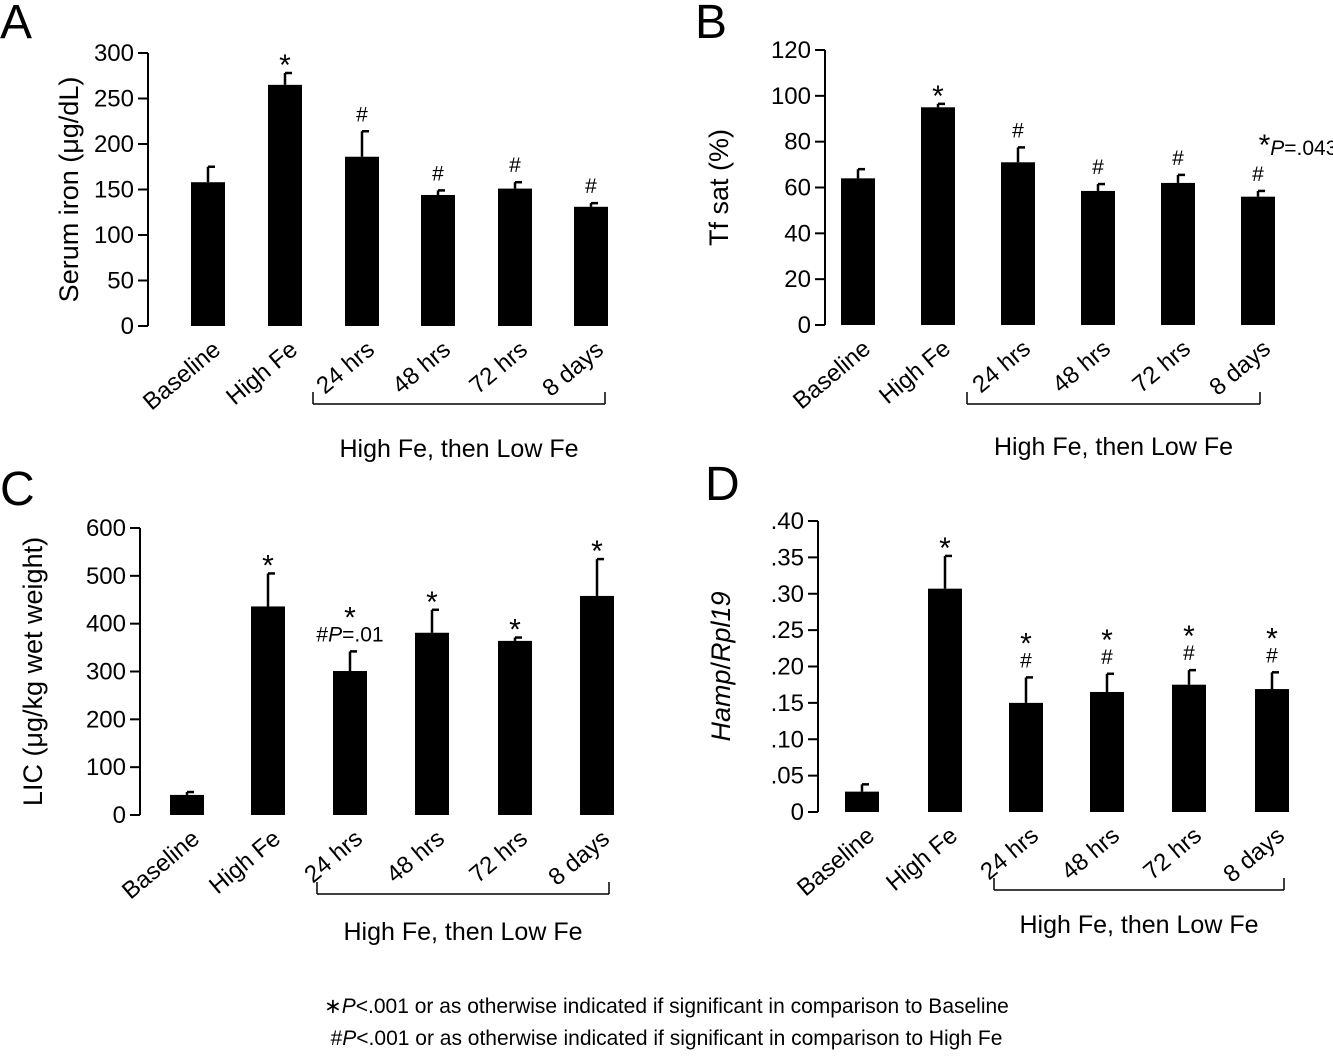 This screenshot has height=1056, width=1333. Describe the element at coordinates (106, 672) in the screenshot. I see `y-tick-label: 300` at that location.